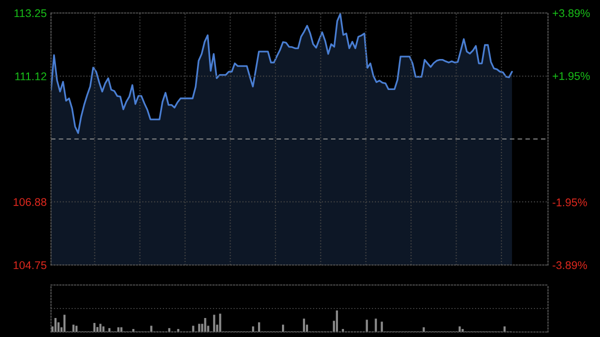 This screenshot has height=337, width=600. I want to click on y-tick-label: 104.75, so click(30, 265).